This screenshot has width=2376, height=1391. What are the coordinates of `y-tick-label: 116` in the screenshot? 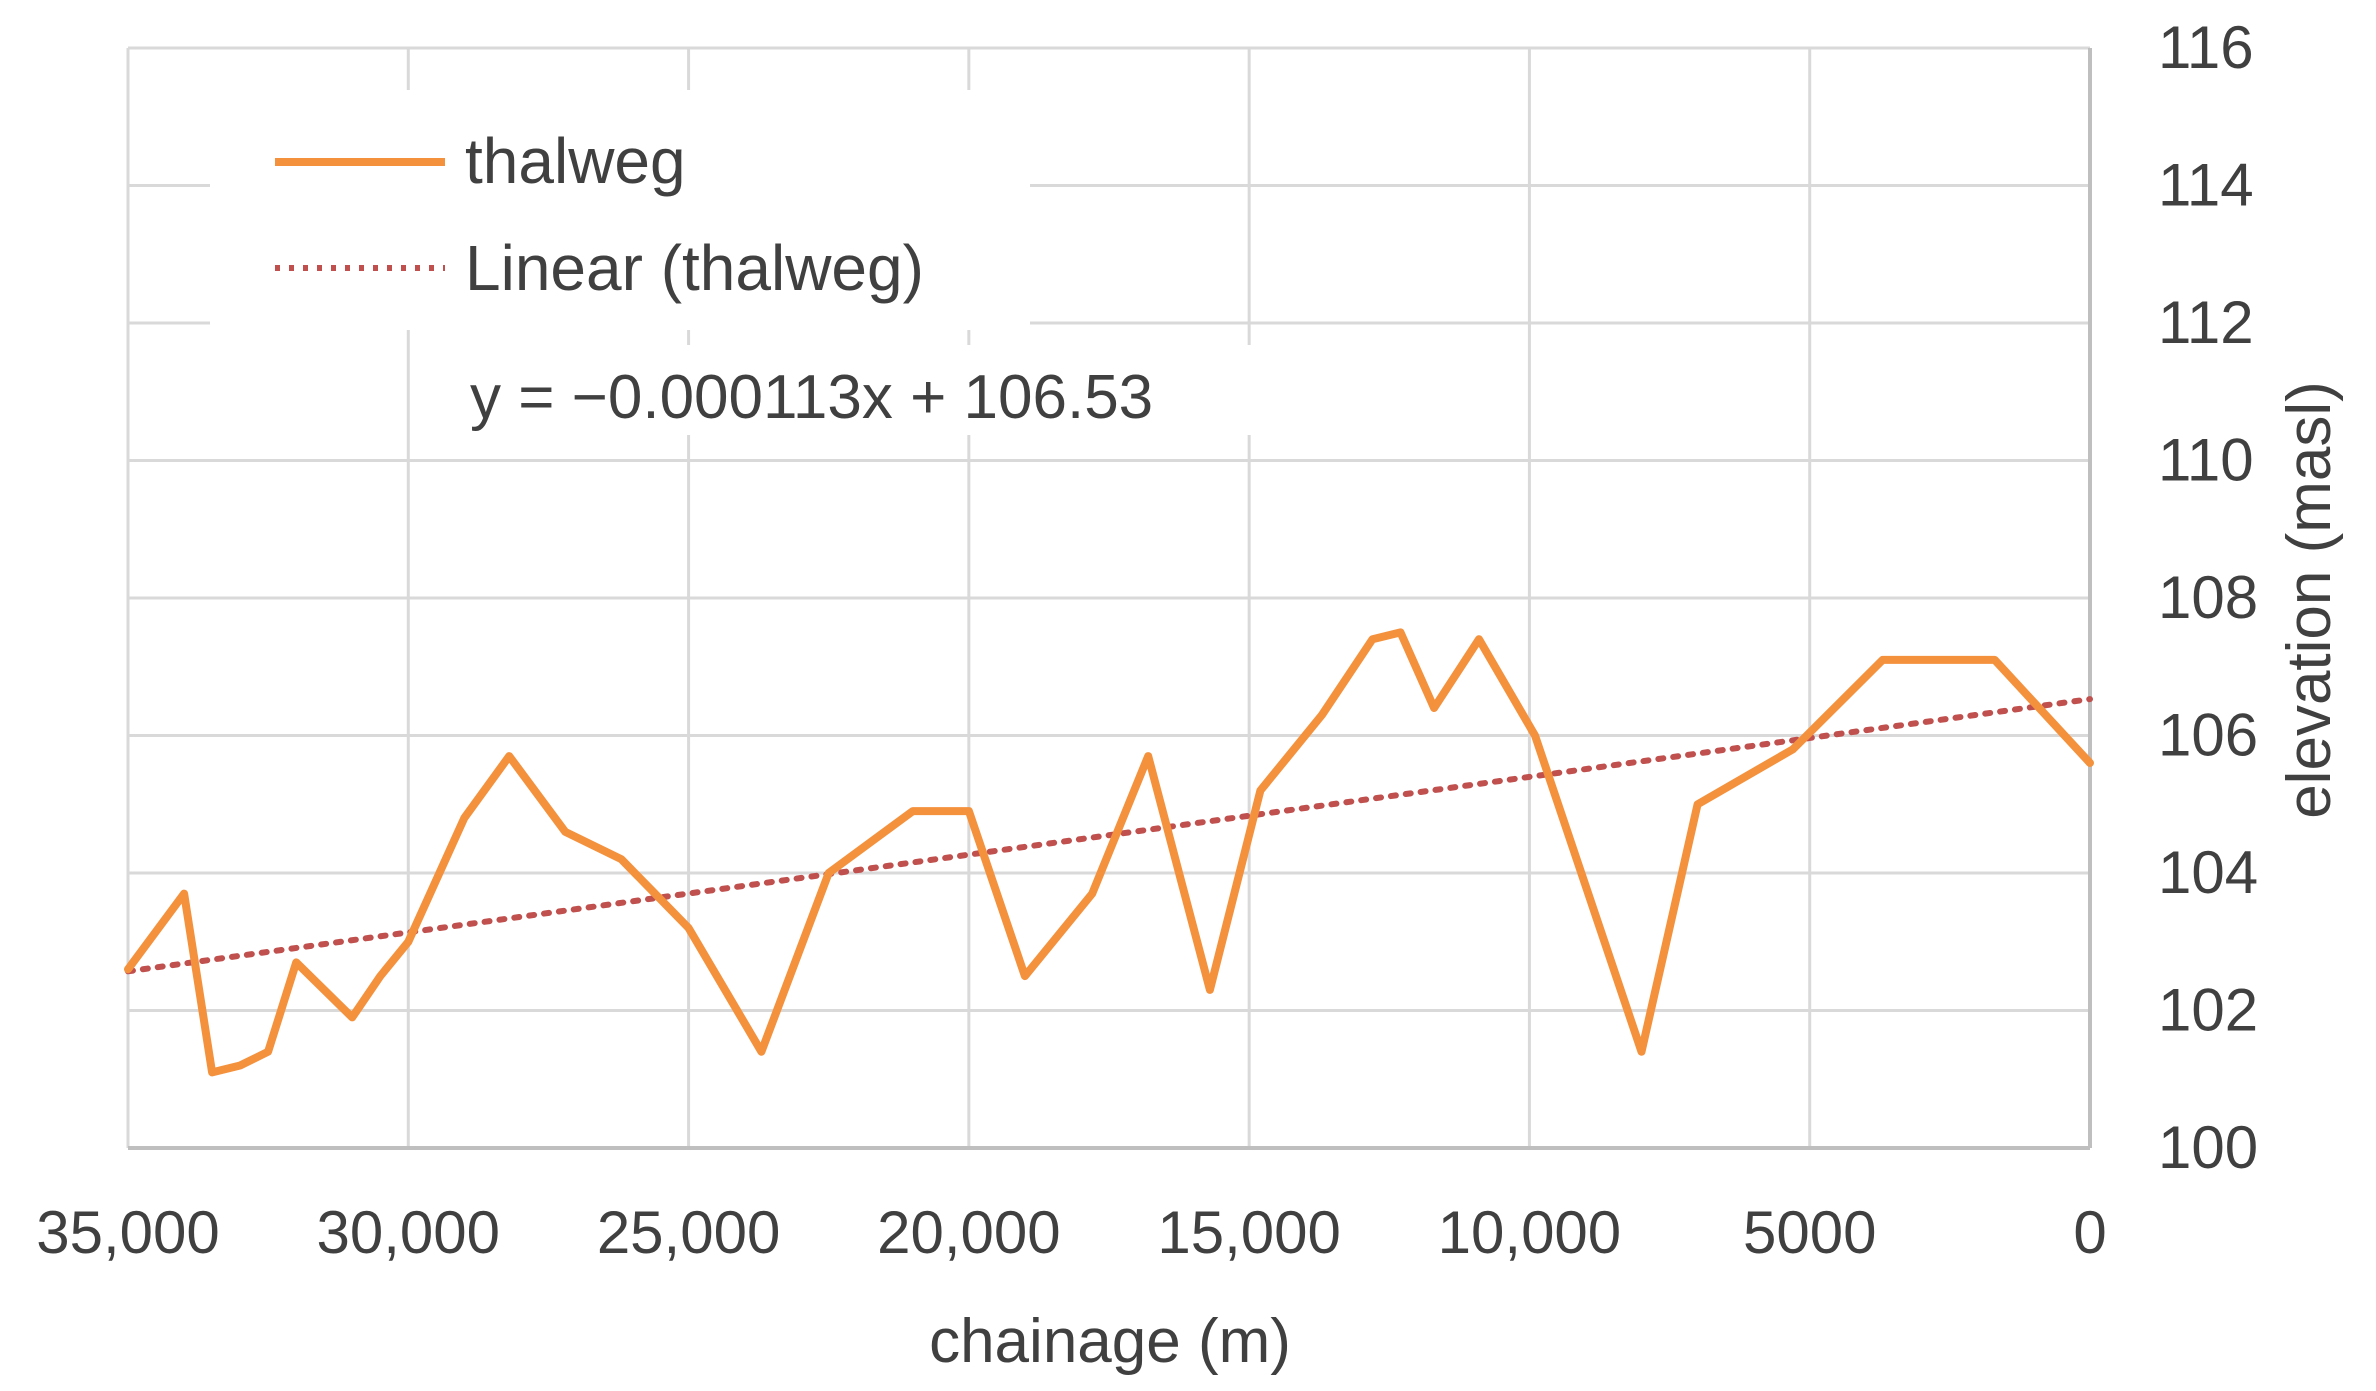 It's located at (2206, 47).